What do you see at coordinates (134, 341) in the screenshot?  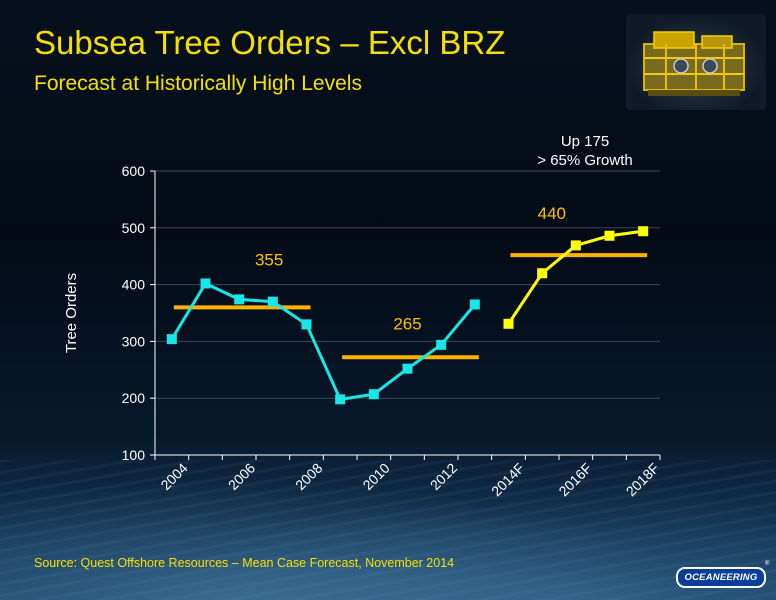 I see `y-tick-label: 300` at bounding box center [134, 341].